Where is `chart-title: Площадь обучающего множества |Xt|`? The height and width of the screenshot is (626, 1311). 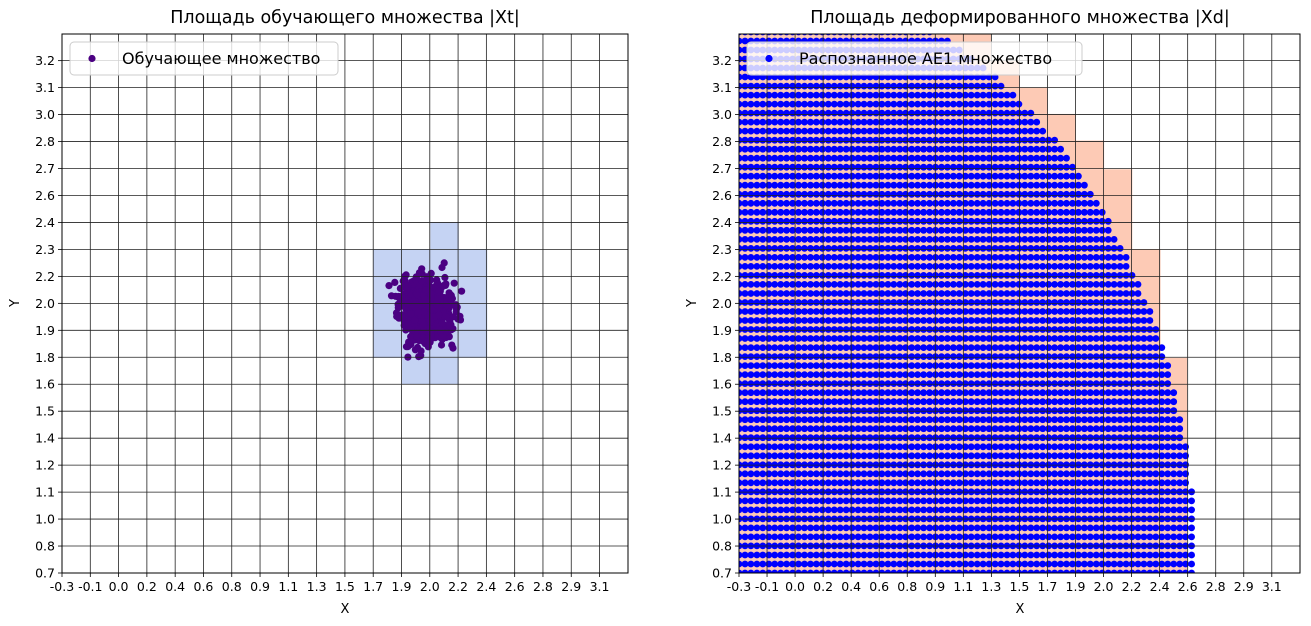 chart-title: Площадь обучающего множества |Xt| is located at coordinates (345, 18).